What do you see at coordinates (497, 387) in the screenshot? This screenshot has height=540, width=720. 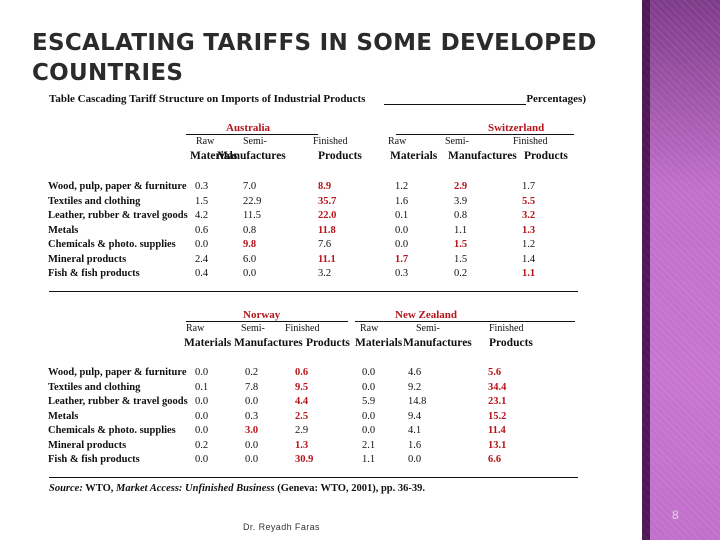 I see `table-cell: 34.4` at bounding box center [497, 387].